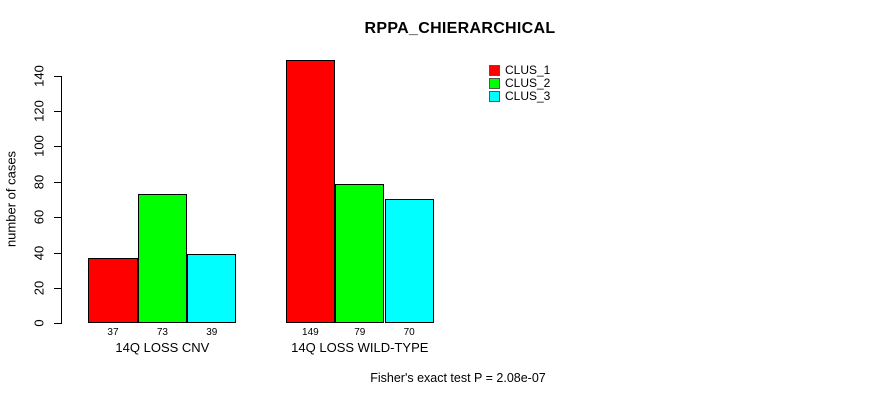 The width and height of the screenshot is (890, 400). I want to click on bar-clus-1-14q-loss-wild-type, so click(310, 191).